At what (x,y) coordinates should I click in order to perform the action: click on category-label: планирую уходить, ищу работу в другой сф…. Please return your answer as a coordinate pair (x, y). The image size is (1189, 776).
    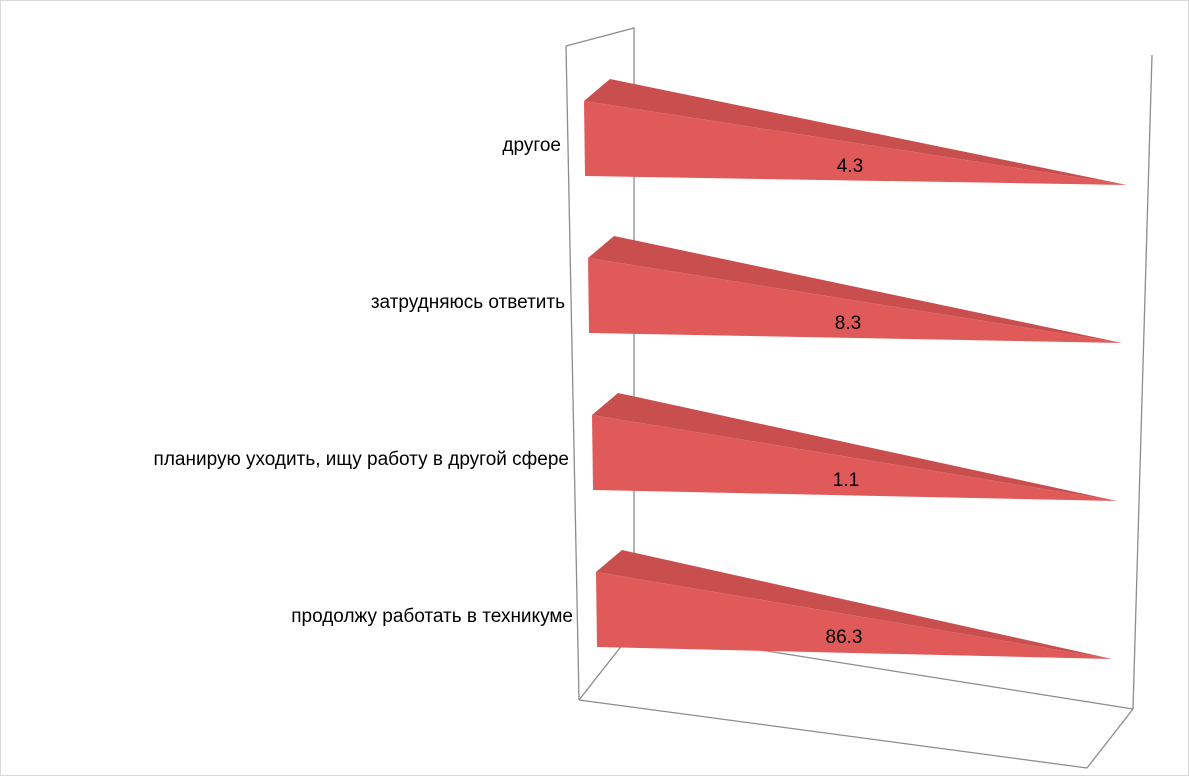
    Looking at the image, I should click on (361, 459).